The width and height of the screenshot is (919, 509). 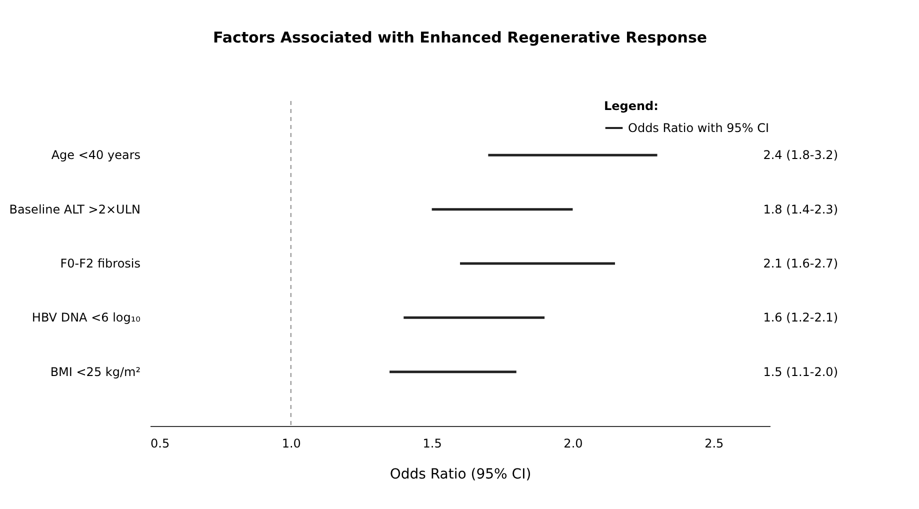 What do you see at coordinates (86, 317) in the screenshot?
I see `y-tick-label: HBV DNA <6 log₁₀` at bounding box center [86, 317].